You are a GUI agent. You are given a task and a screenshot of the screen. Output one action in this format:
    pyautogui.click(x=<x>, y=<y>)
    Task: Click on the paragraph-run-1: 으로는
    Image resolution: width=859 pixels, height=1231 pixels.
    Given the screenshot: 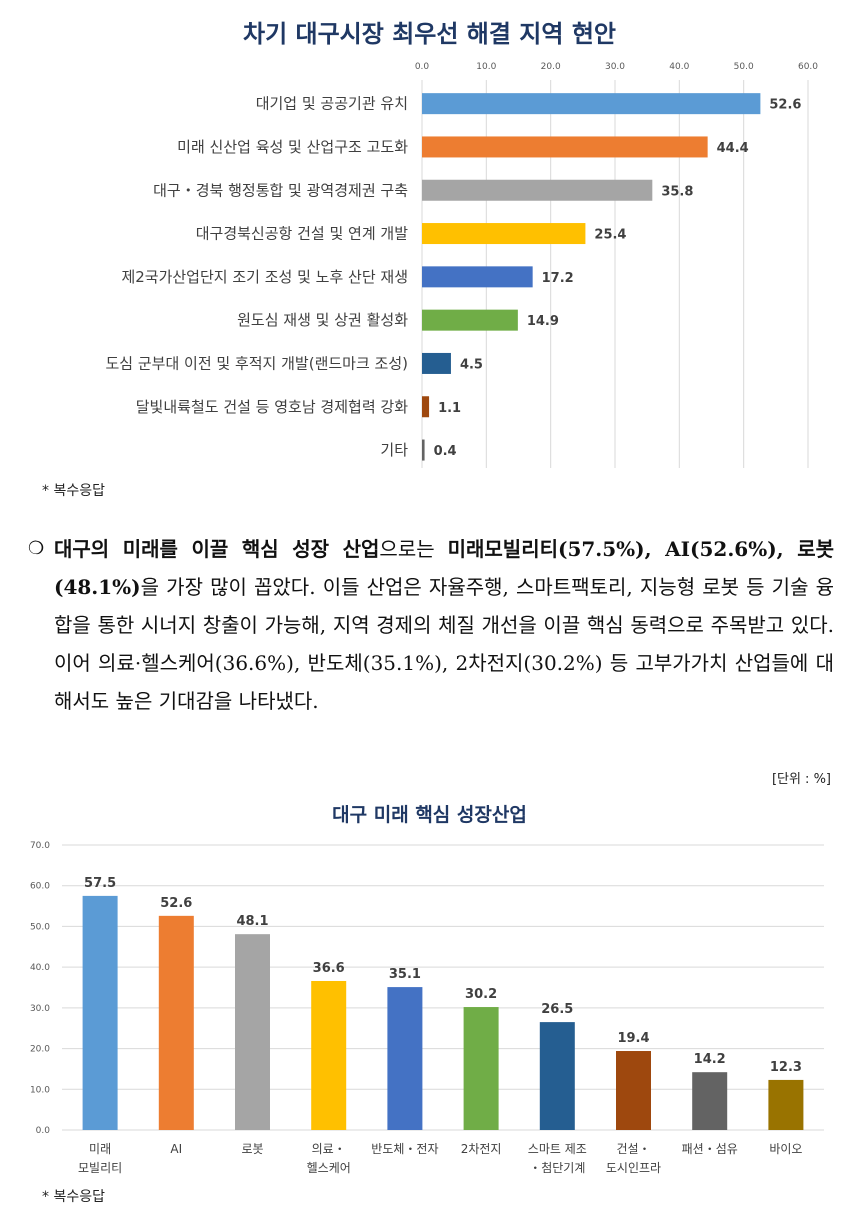 What is the action you would take?
    pyautogui.click(x=413, y=549)
    